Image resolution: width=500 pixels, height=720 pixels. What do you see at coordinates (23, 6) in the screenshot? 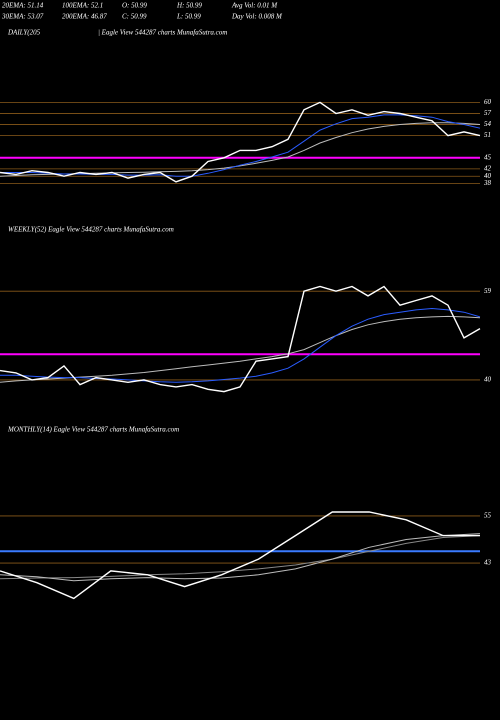
I see `header-stat: 20EMA: 51.14` at bounding box center [23, 6].